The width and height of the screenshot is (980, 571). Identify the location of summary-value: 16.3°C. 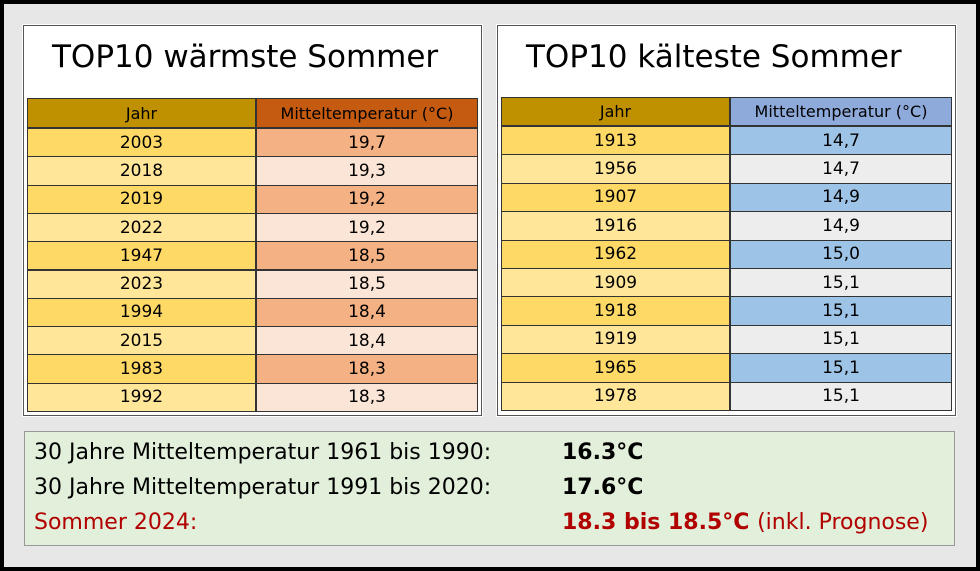
(602, 452).